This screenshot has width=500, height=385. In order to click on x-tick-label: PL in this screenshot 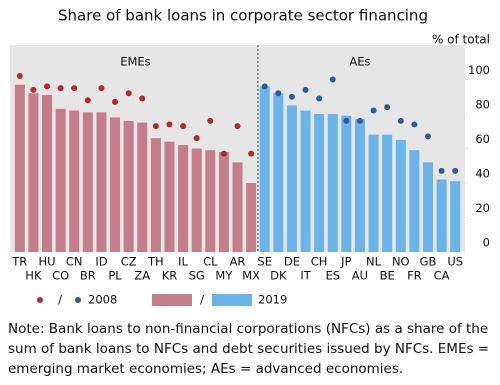, I will do `click(115, 276)`.